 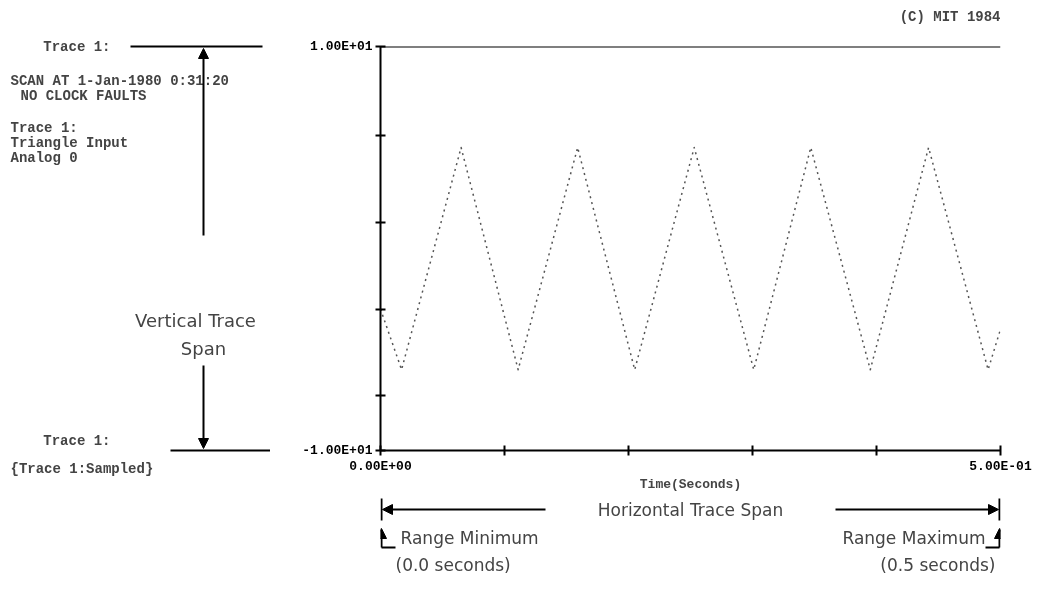 What do you see at coordinates (380, 466) in the screenshot?
I see `x-tick-label: 0.00E+00` at bounding box center [380, 466].